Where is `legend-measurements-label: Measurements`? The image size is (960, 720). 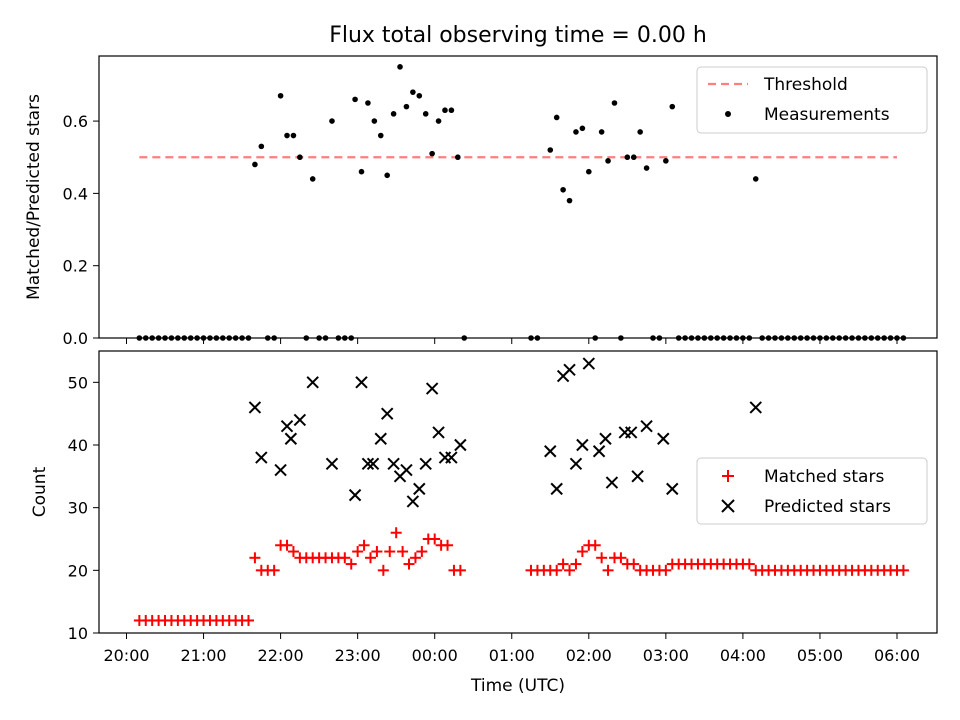
legend-measurements-label: Measurements is located at coordinates (827, 115).